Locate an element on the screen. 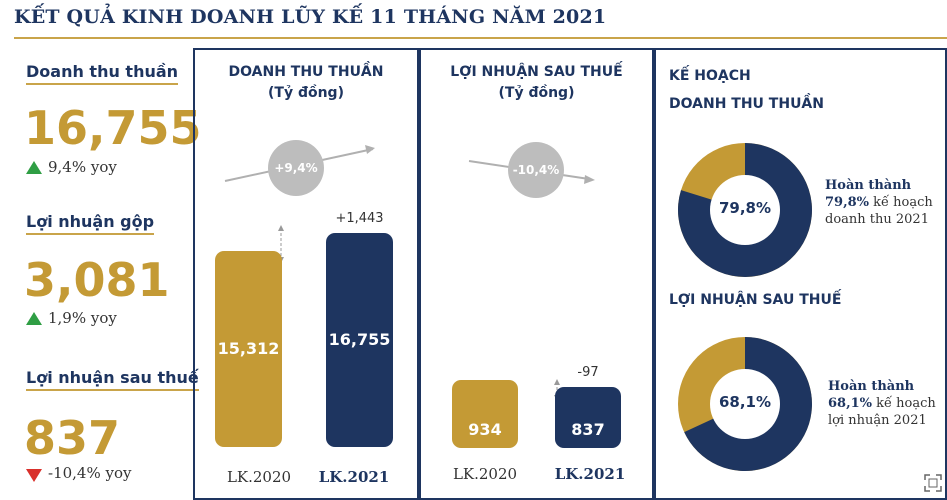 The width and height of the screenshot is (947, 500). donut-center-label: 79,8% is located at coordinates (745, 208).